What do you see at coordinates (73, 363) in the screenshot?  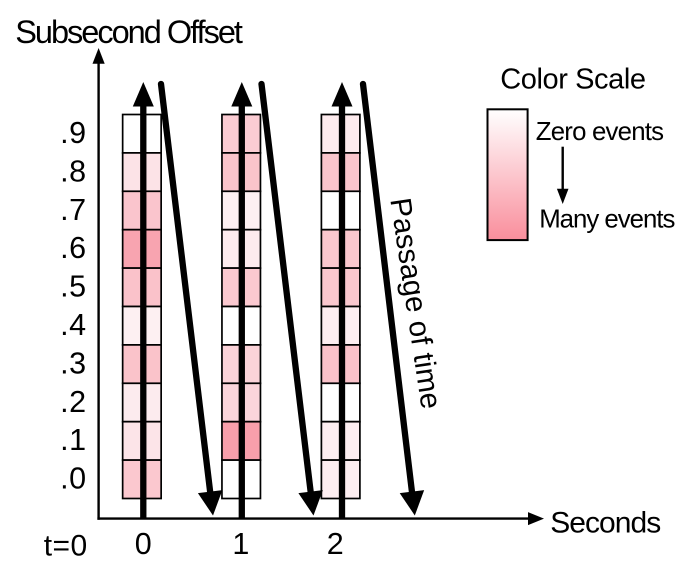 I see `svg-text: .3` at bounding box center [73, 363].